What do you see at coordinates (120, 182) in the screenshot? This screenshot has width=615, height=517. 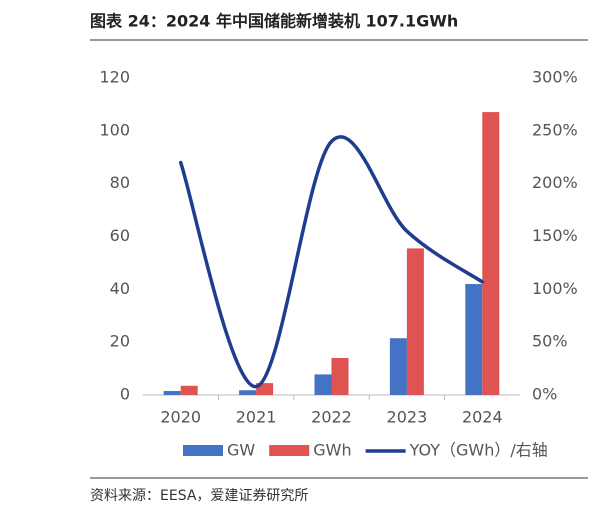 I see `y-tick-label: 80` at bounding box center [120, 182].